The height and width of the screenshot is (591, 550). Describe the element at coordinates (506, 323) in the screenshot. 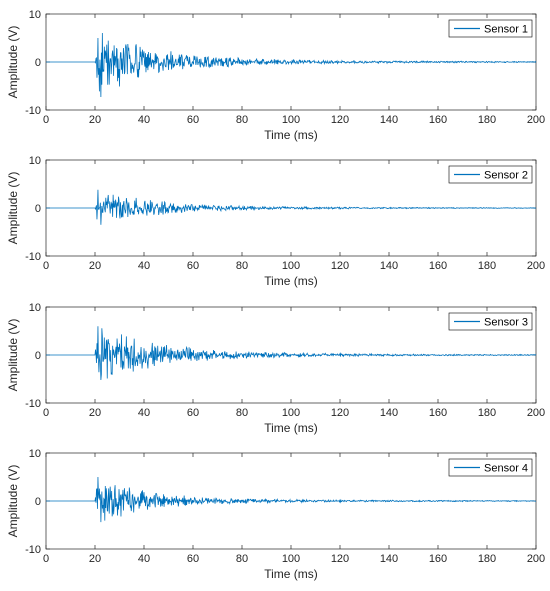

I see `legend-label: Sensor 3` at that location.